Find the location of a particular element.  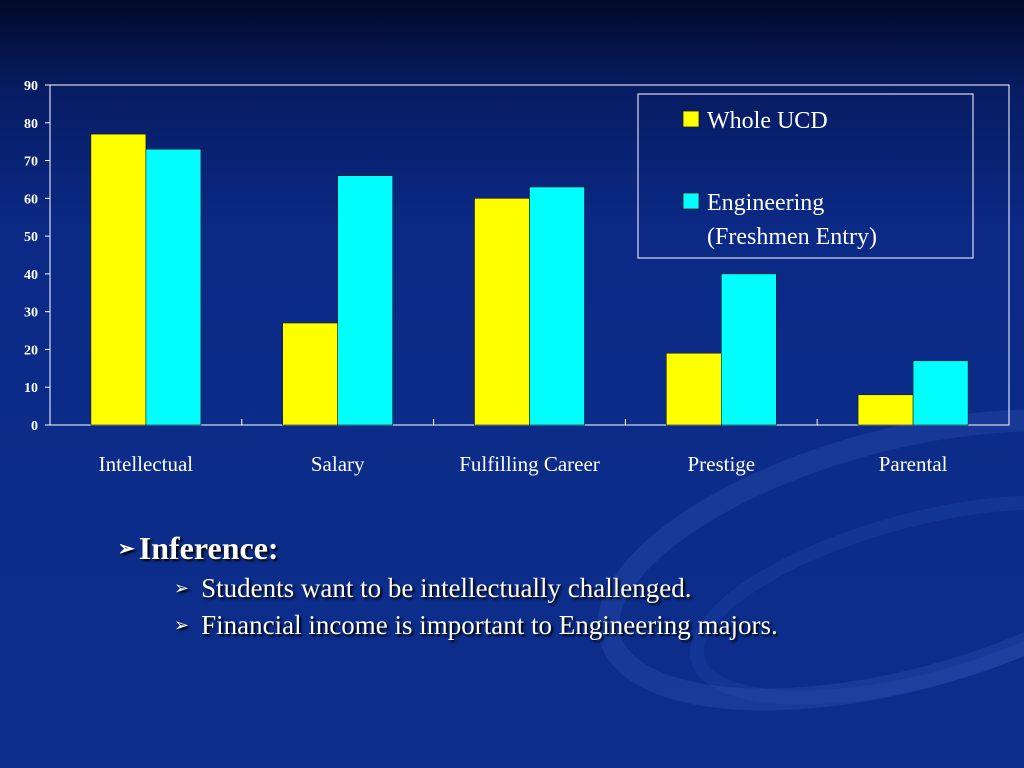

y-tick-label: 70 is located at coordinates (31, 162).